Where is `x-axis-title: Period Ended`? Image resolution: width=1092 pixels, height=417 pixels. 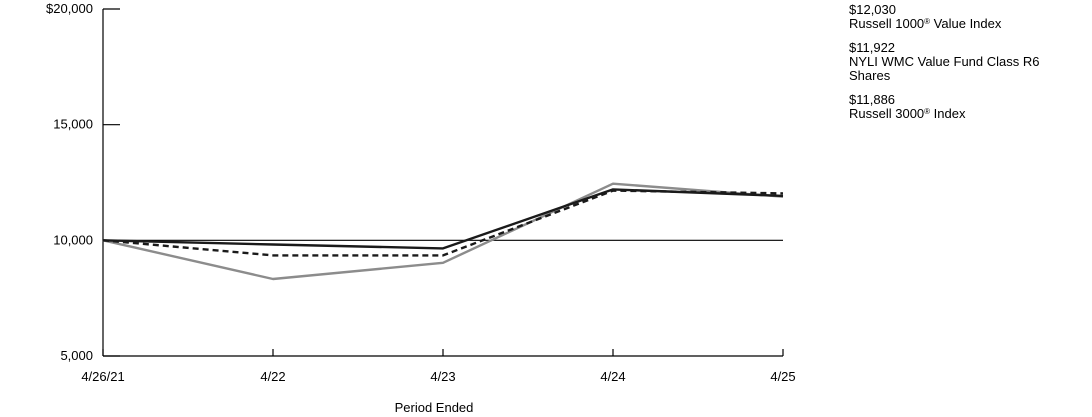
x-axis-title: Period Ended is located at coordinates (434, 407).